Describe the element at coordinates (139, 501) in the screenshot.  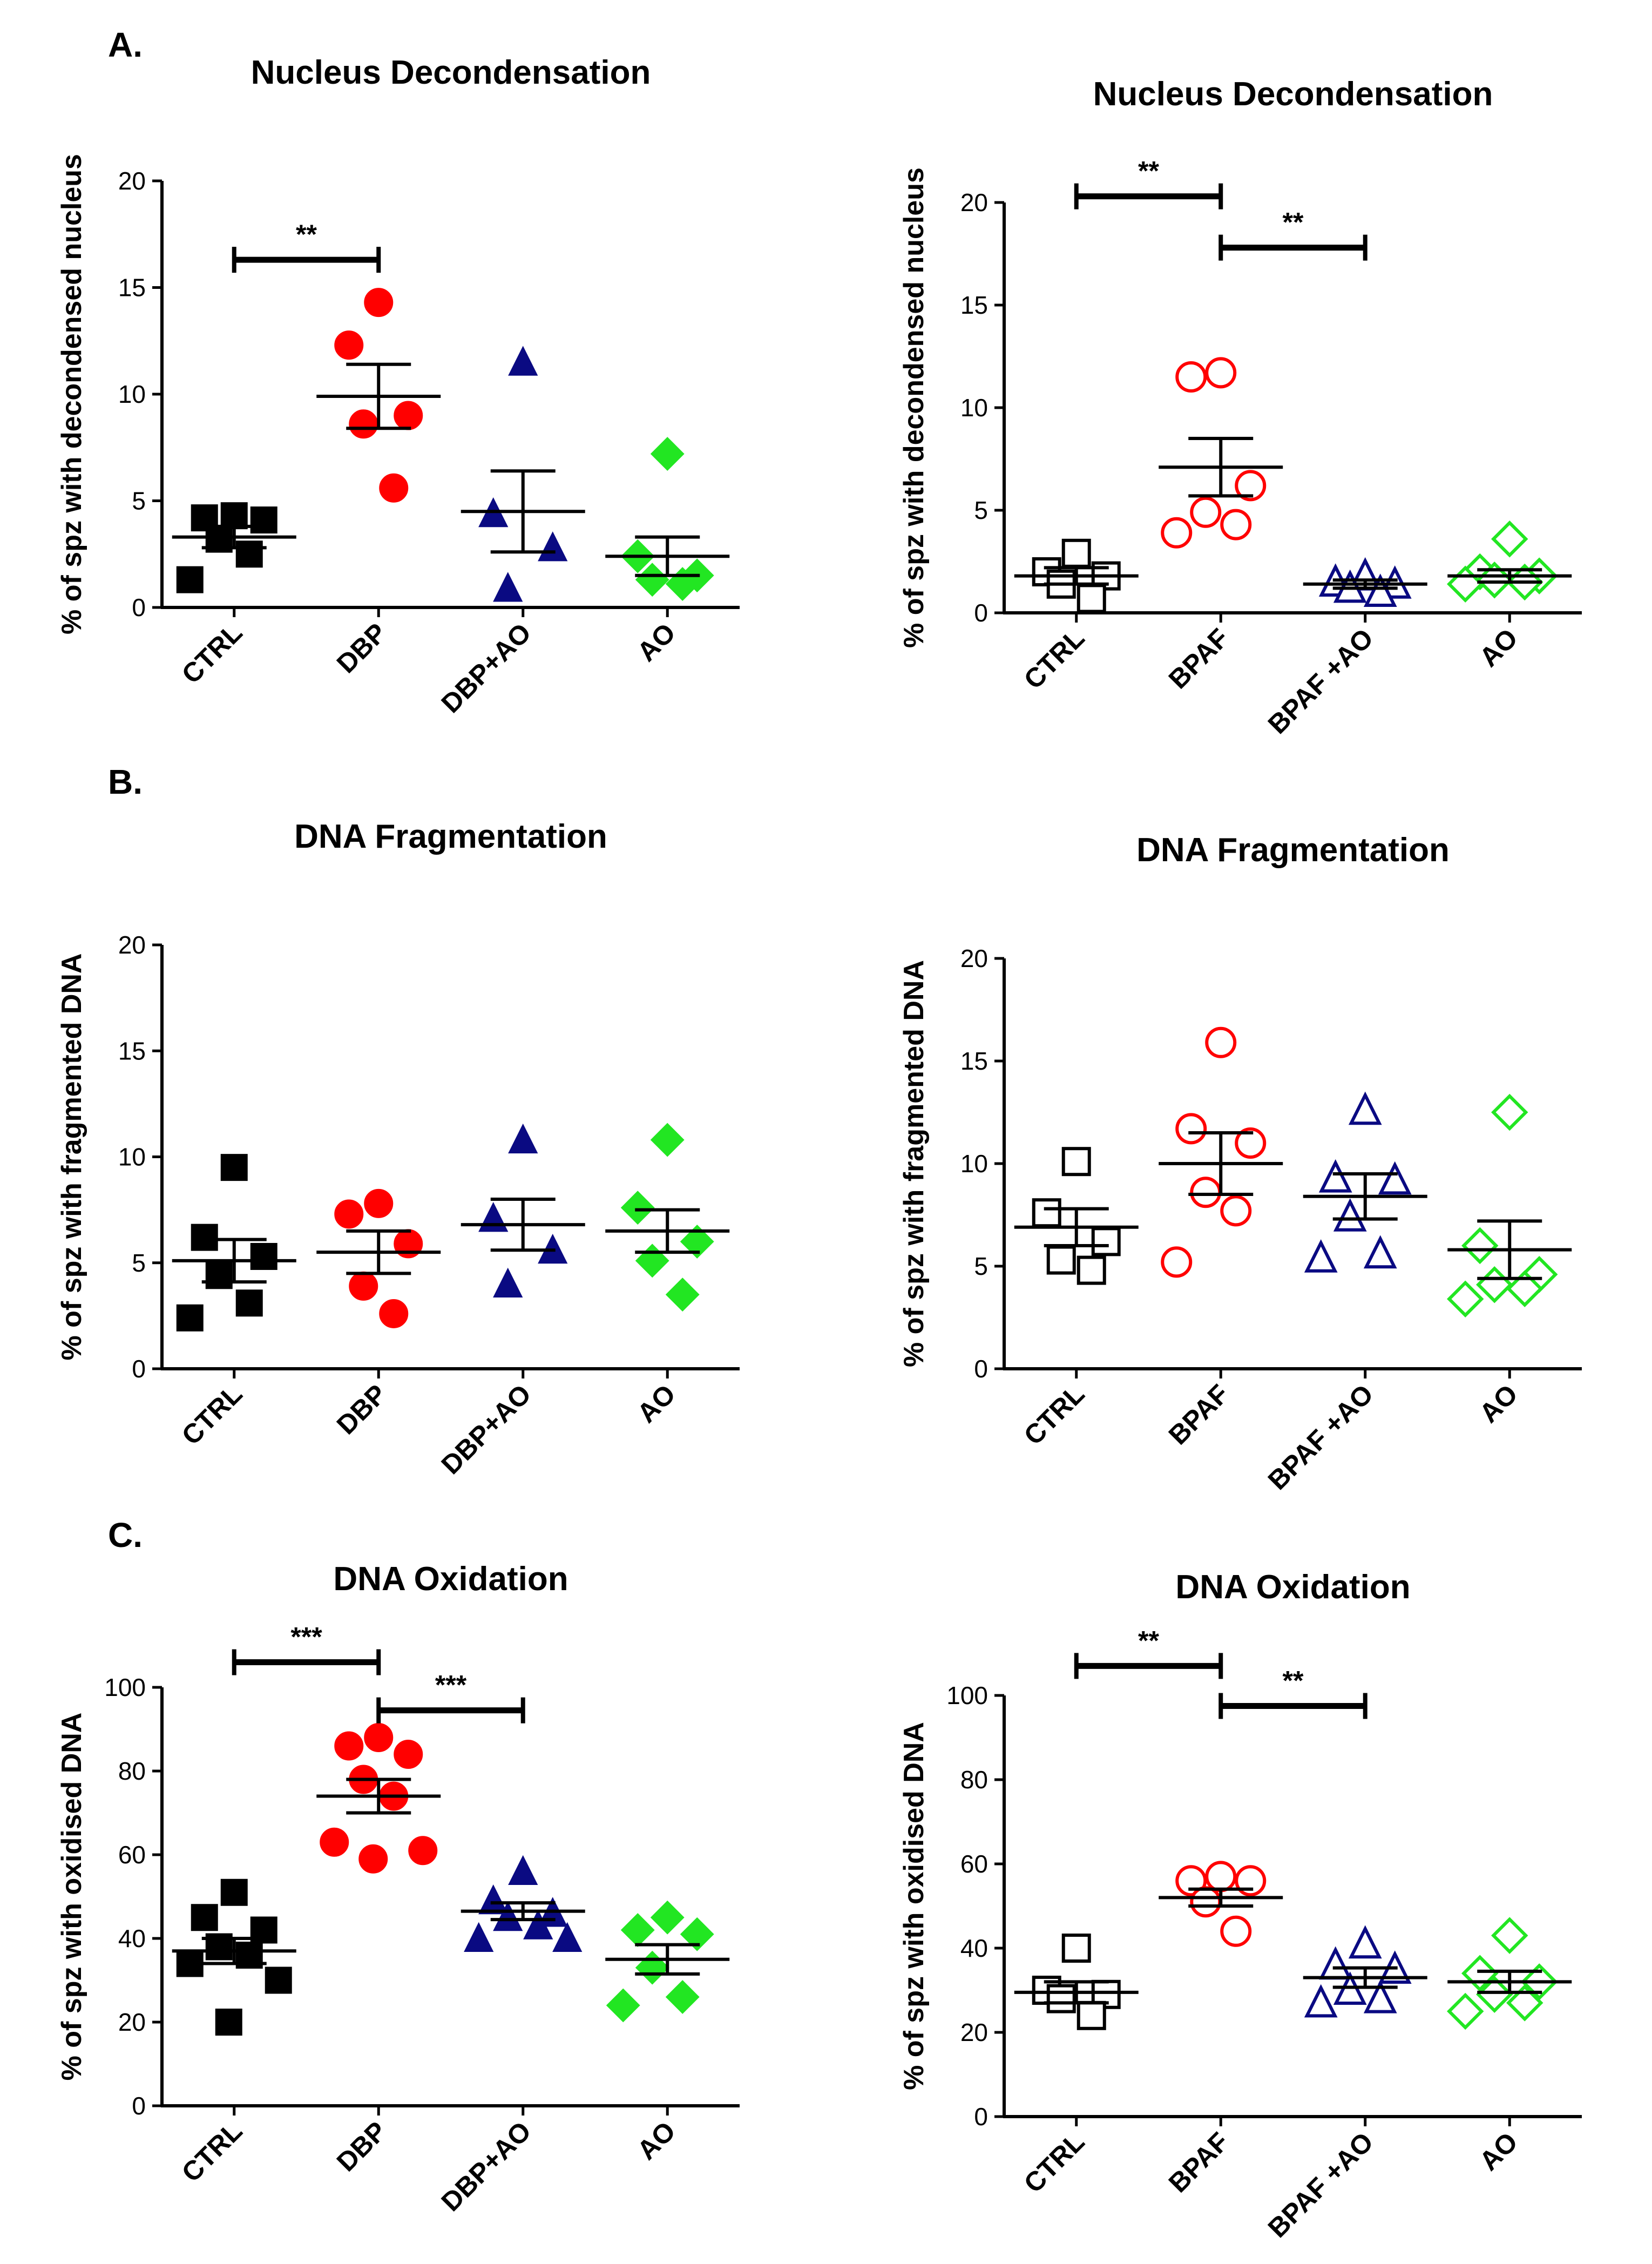
I see `y-tick-label: 5` at that location.